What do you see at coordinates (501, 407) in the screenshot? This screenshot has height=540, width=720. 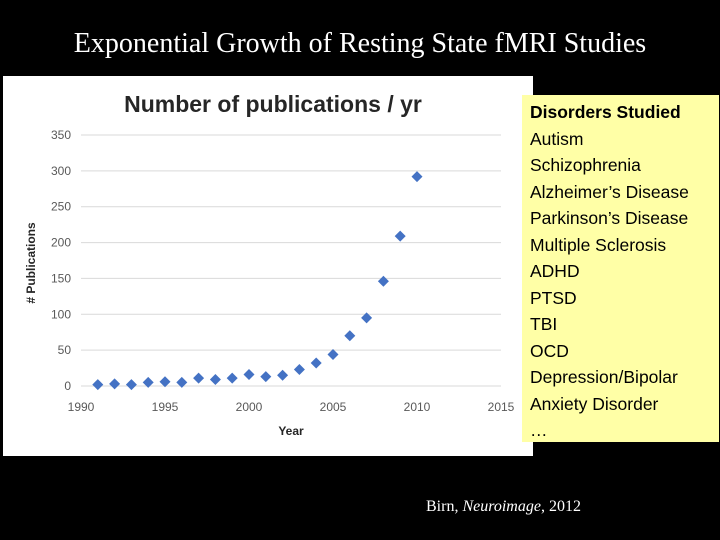 I see `x-tick-label: 2015` at bounding box center [501, 407].